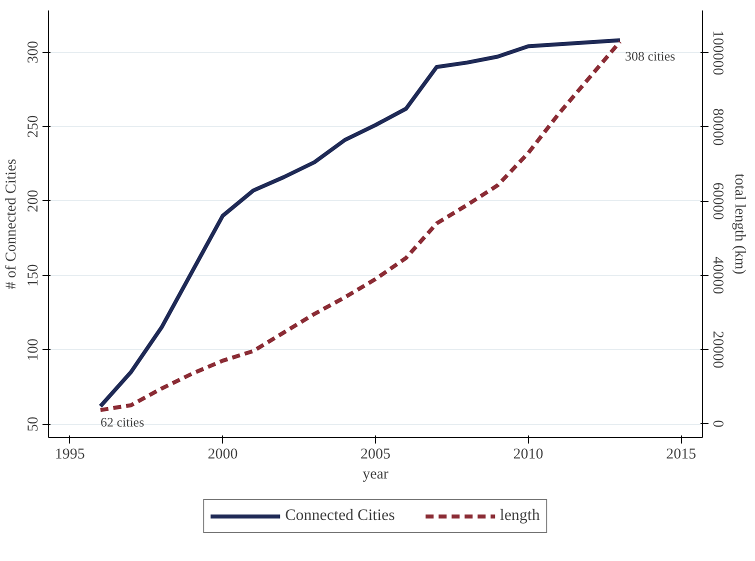  Describe the element at coordinates (681, 454) in the screenshot. I see `x-tick-label: 2015` at that location.